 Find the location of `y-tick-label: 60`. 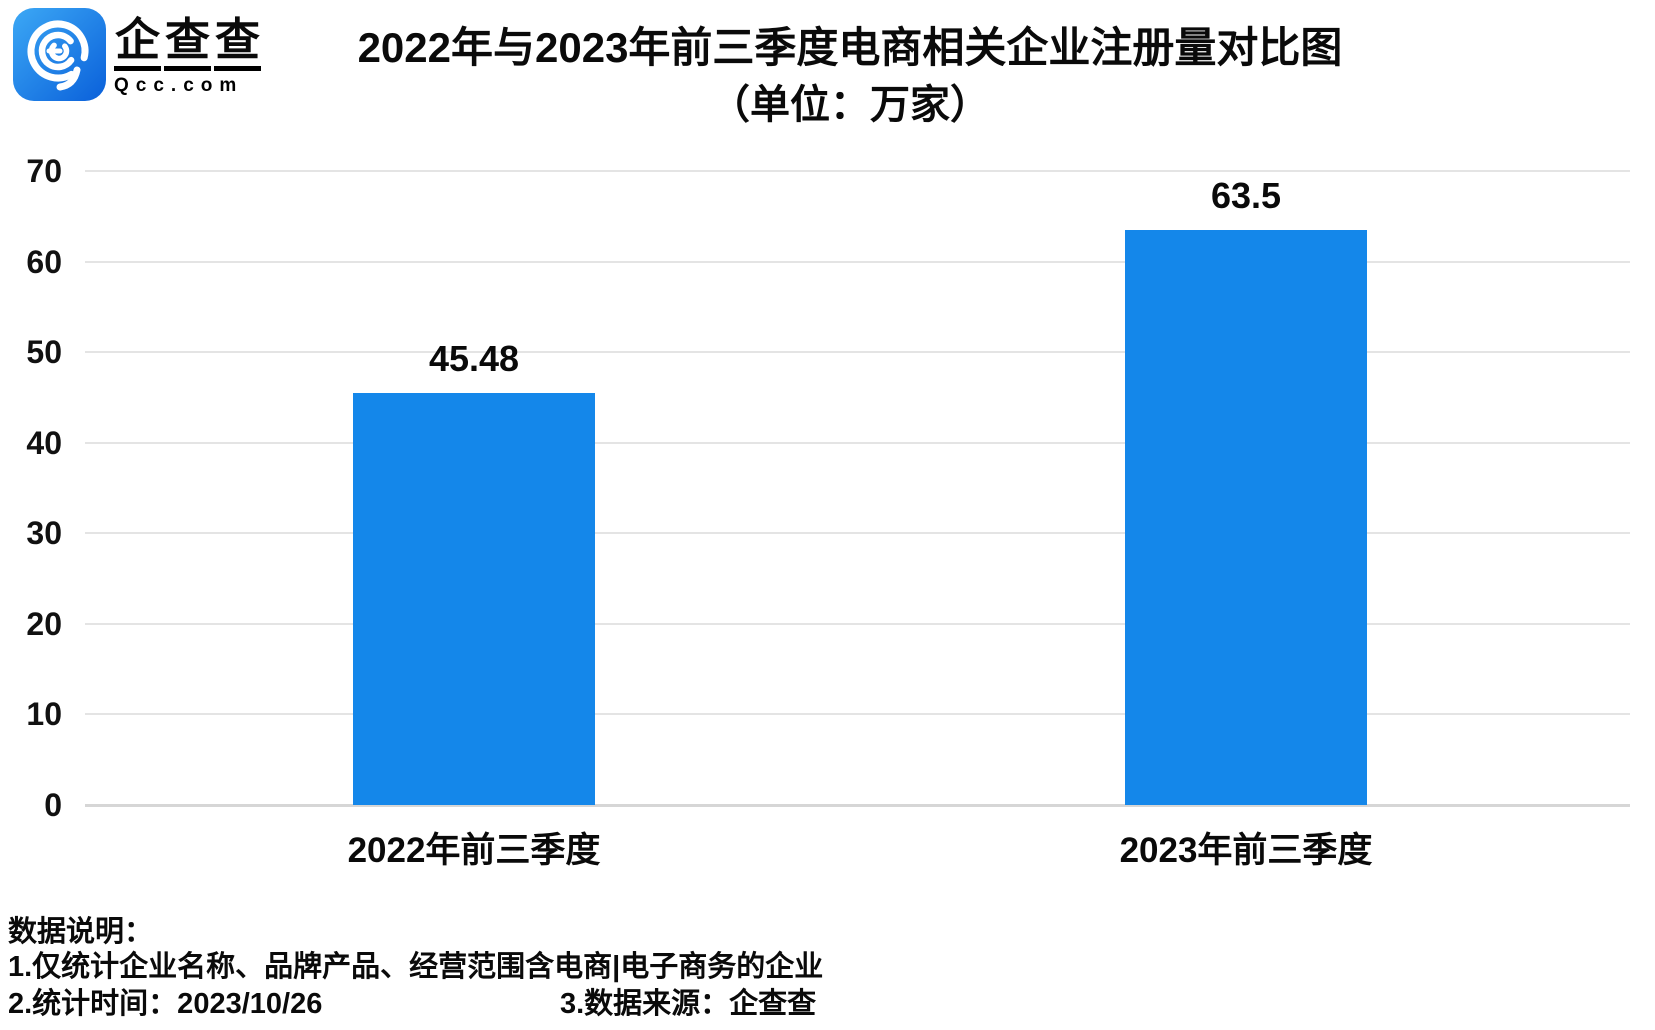

y-tick-label: 60 is located at coordinates (44, 261).